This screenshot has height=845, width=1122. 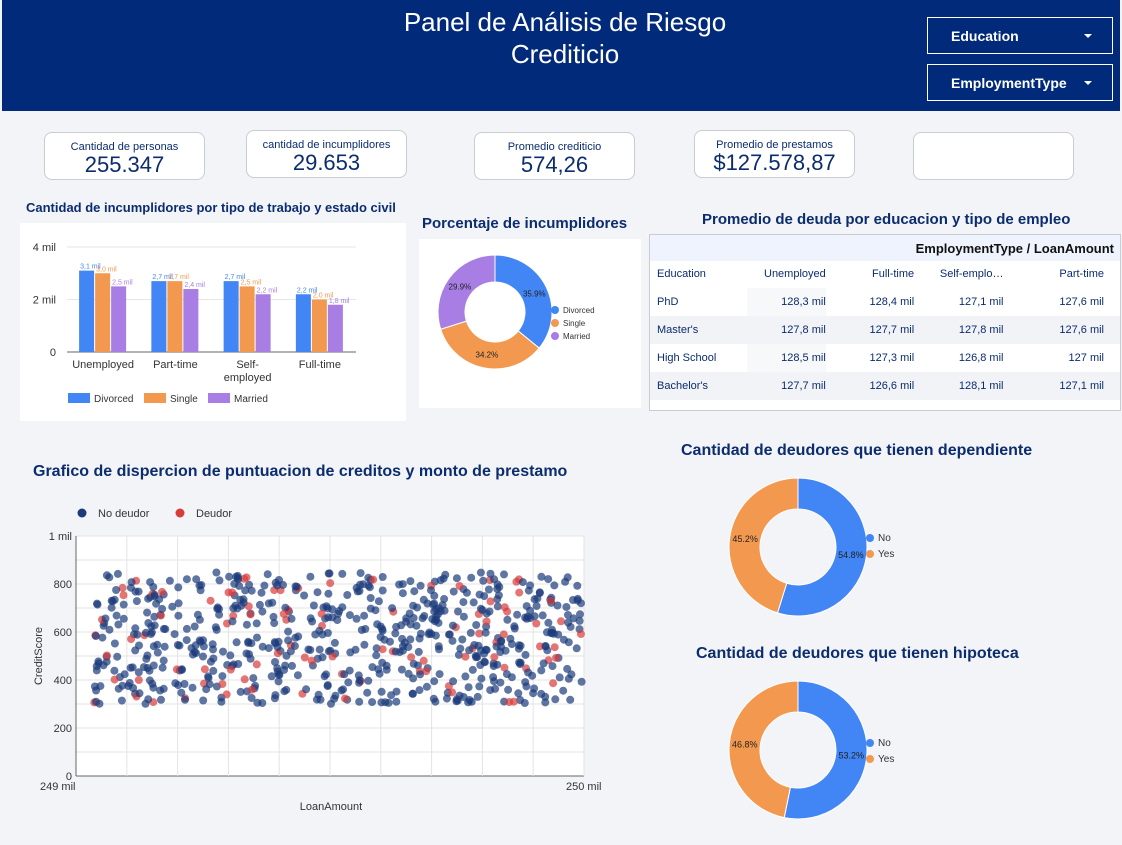 I want to click on donut-slice-yes, so click(x=763, y=749).